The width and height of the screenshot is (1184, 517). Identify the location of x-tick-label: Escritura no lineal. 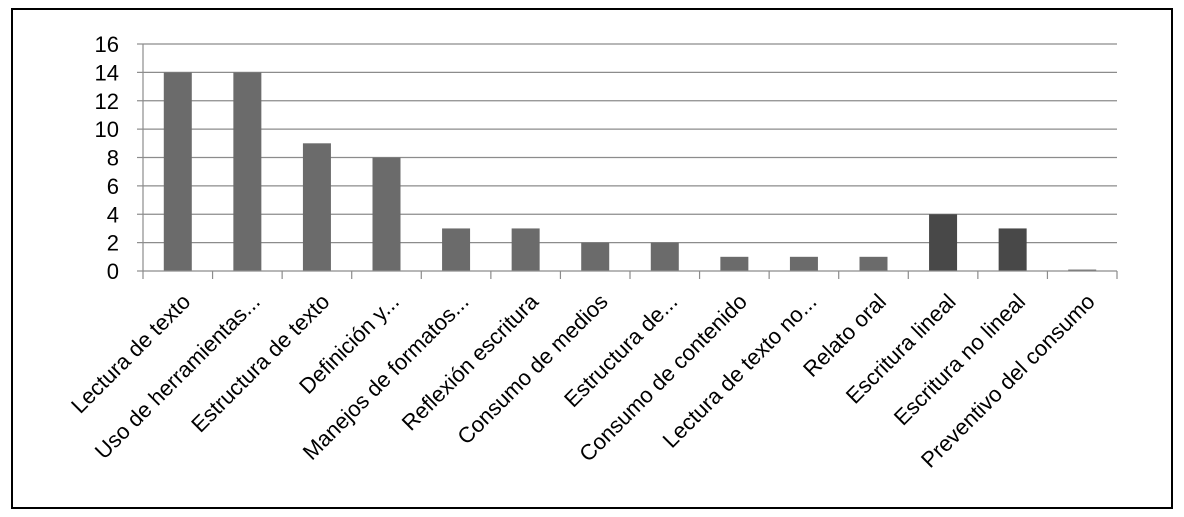
(959, 359).